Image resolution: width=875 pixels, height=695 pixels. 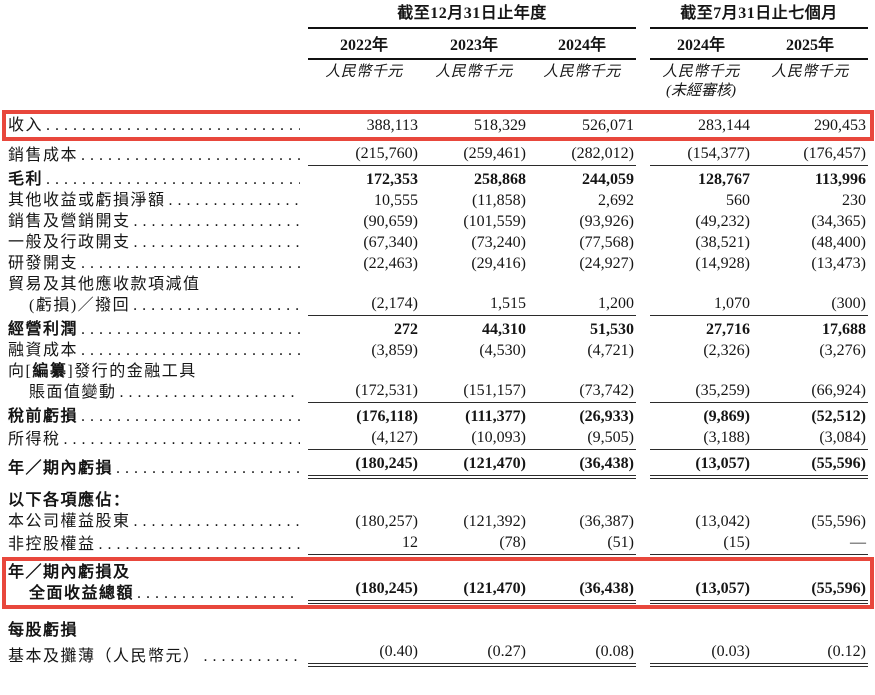 I want to click on row-label: 其他收益或虧損淨額, so click(x=157, y=200).